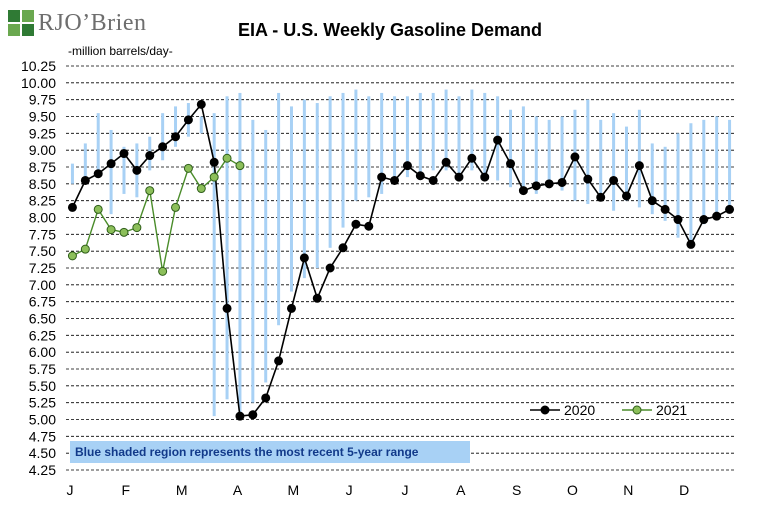  I want to click on rjo-brien-logo: RJO’Brien, so click(83, 25).